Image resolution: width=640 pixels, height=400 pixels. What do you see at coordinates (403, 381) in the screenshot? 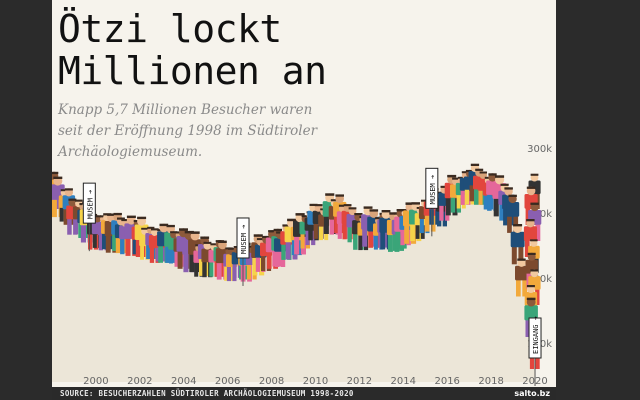
I see `x-tick-label: 2014` at bounding box center [403, 381].